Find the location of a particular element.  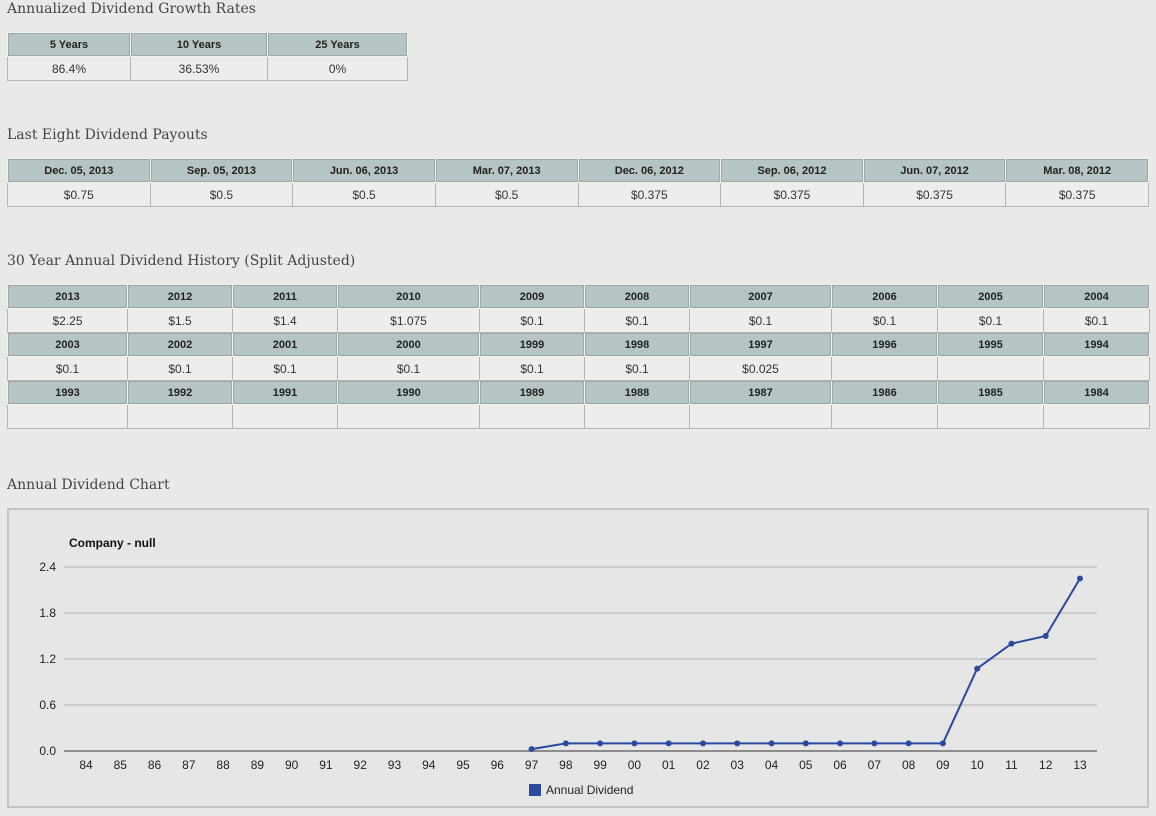

x-tick-label: 06 is located at coordinates (840, 765).